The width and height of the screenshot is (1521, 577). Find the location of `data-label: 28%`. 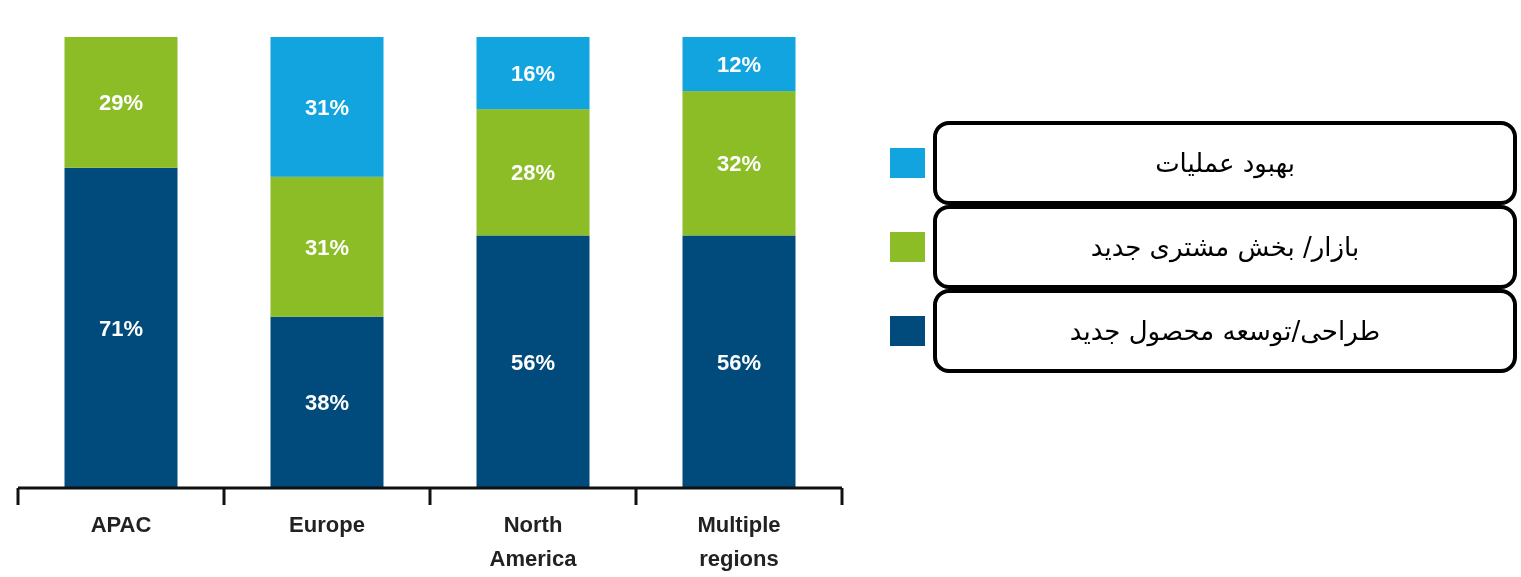

data-label: 28% is located at coordinates (533, 173).